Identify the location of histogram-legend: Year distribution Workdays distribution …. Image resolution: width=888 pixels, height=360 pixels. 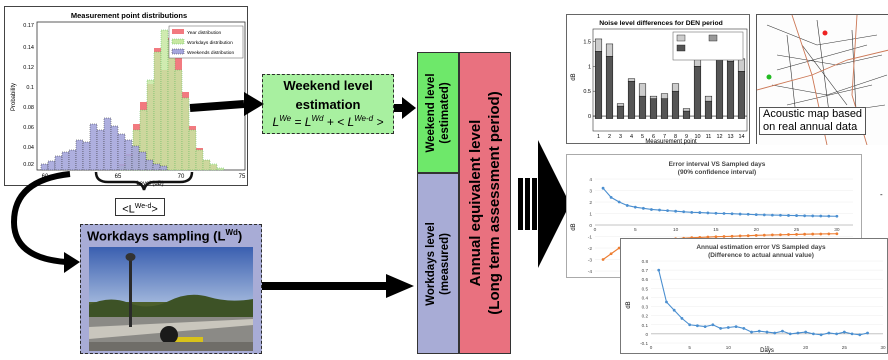
(206, 42).